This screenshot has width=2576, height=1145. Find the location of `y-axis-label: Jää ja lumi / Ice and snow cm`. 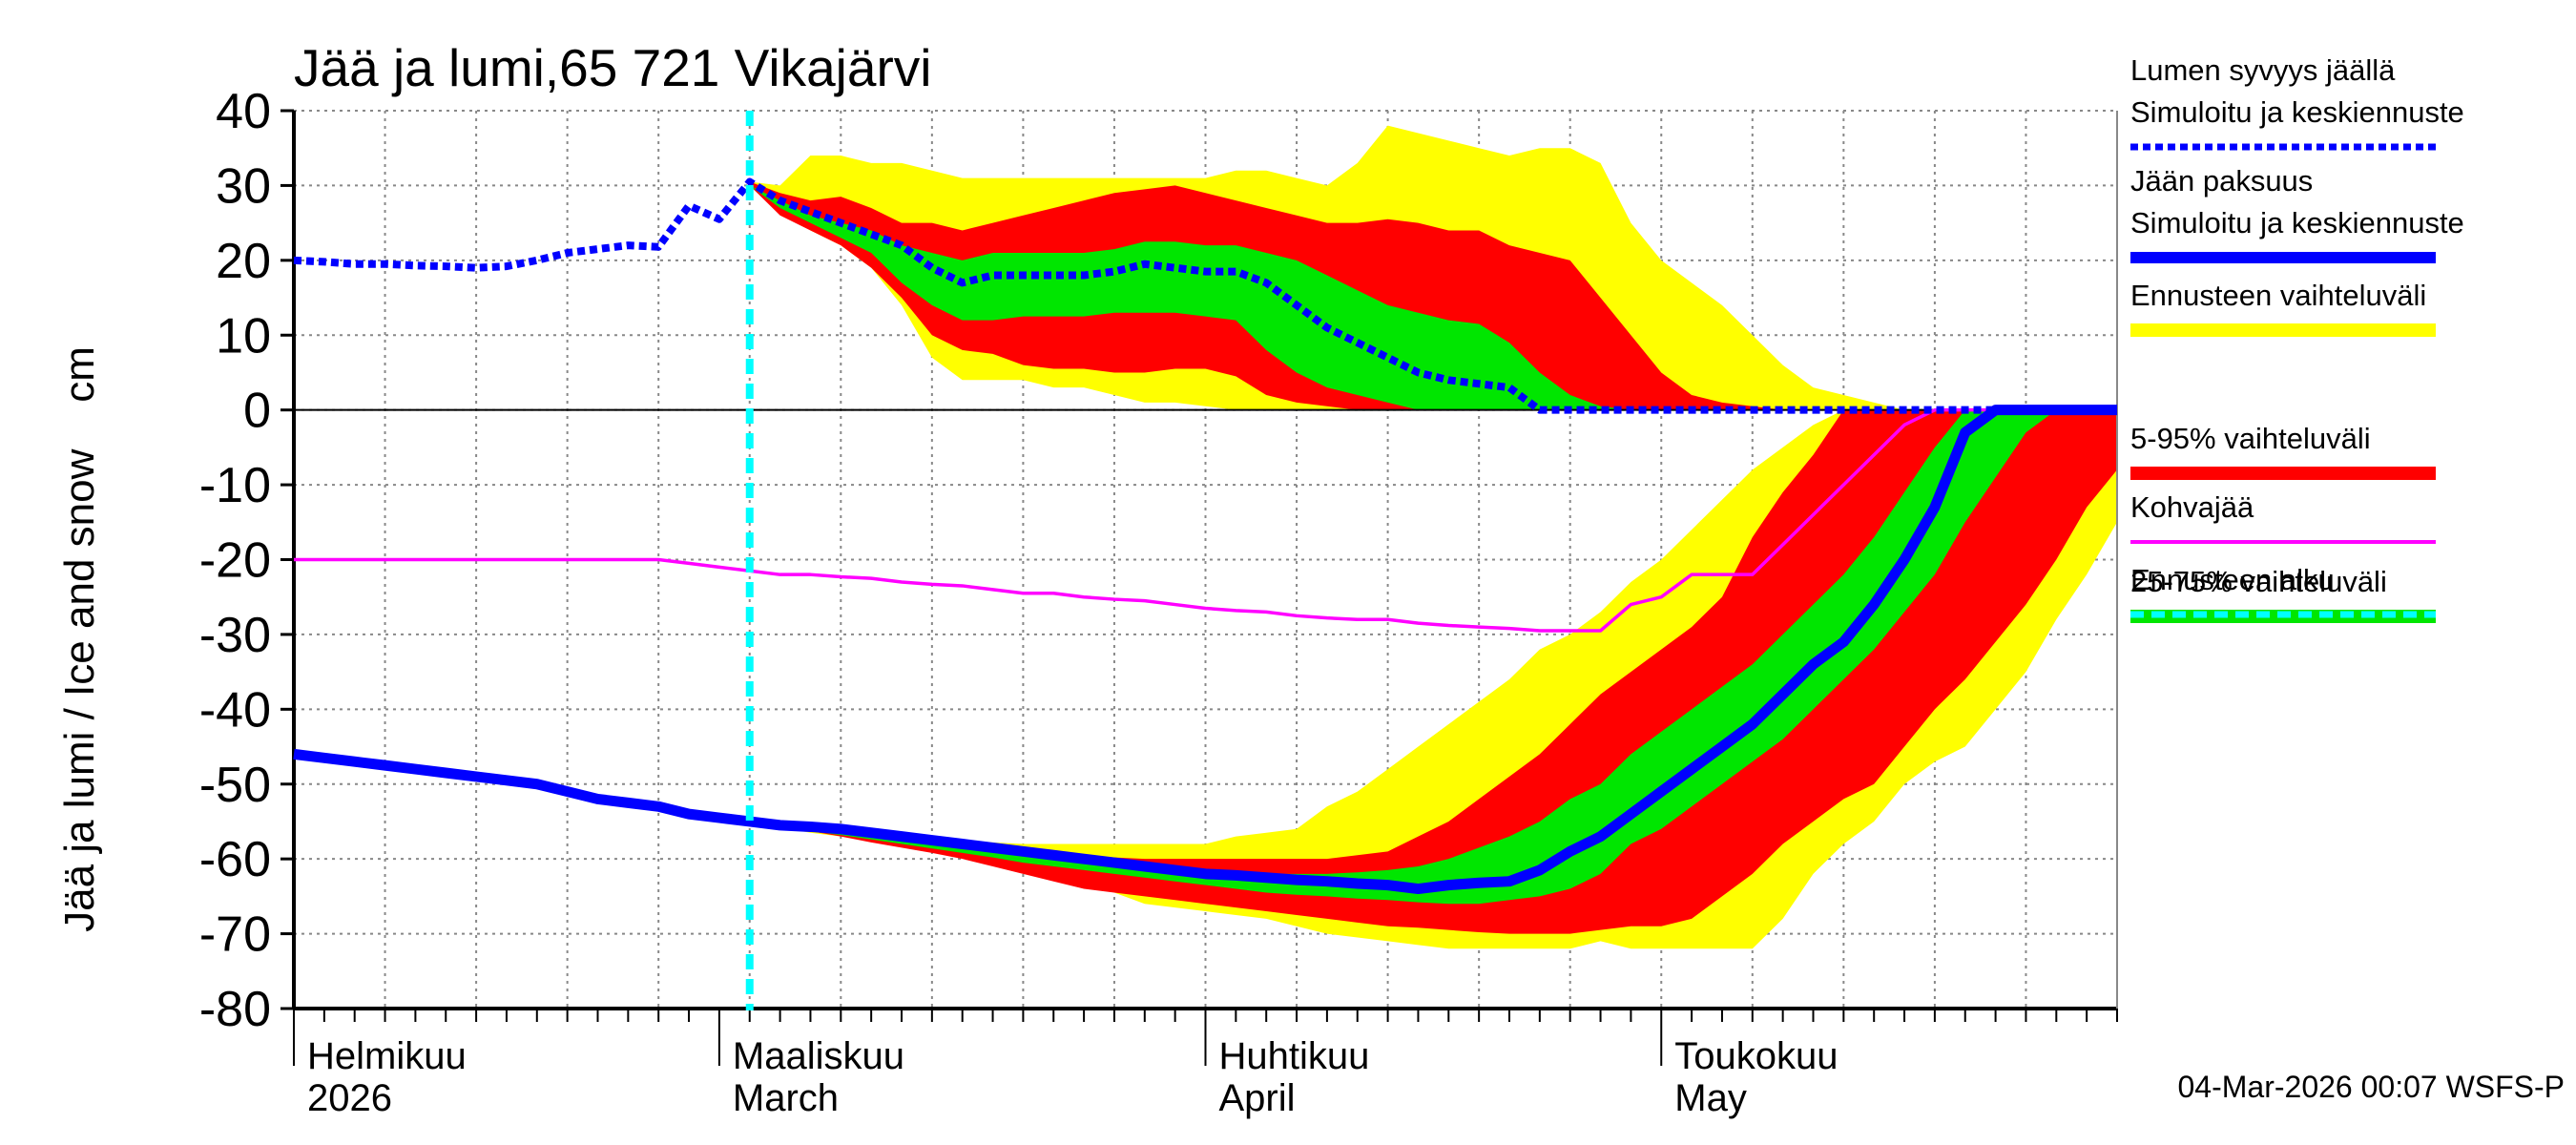

y-axis-label: Jää ja lumi / Ice and snow cm is located at coordinates (79, 639).